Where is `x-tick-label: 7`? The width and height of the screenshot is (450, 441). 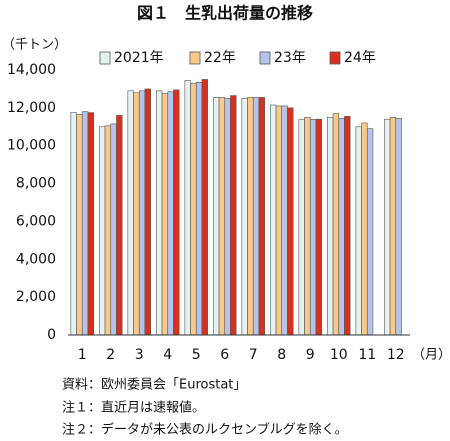 x-tick-label: 7 is located at coordinates (253, 355).